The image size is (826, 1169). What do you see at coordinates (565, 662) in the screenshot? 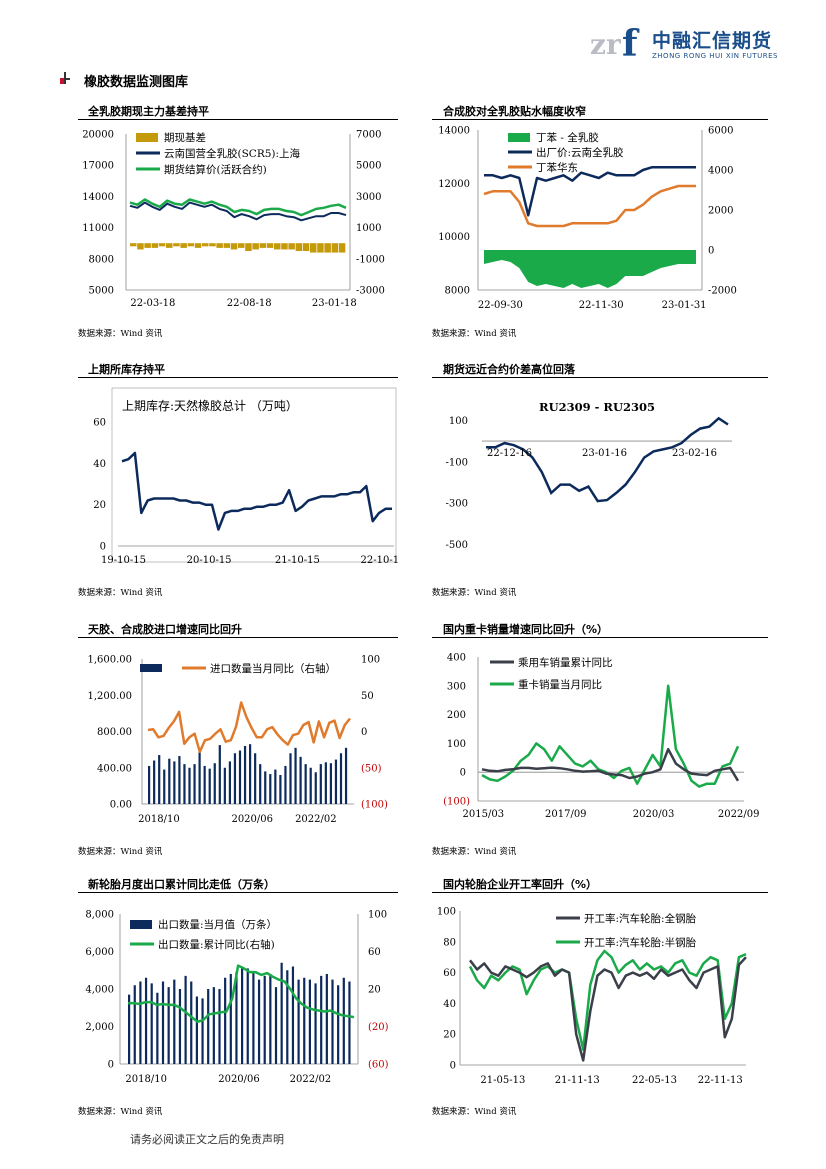
I see `legend-label: 乘用车销量累计同比` at bounding box center [565, 662].